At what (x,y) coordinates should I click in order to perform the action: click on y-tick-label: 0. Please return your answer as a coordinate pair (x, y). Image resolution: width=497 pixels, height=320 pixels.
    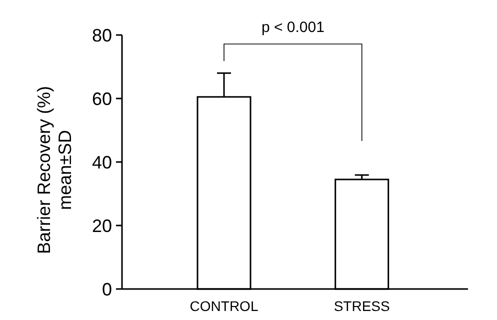
    Looking at the image, I should click on (107, 289).